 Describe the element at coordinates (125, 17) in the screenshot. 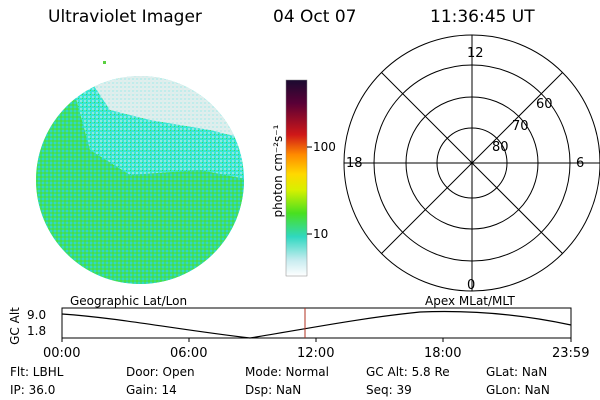

I see `instrument-title: Ultraviolet Imager` at that location.